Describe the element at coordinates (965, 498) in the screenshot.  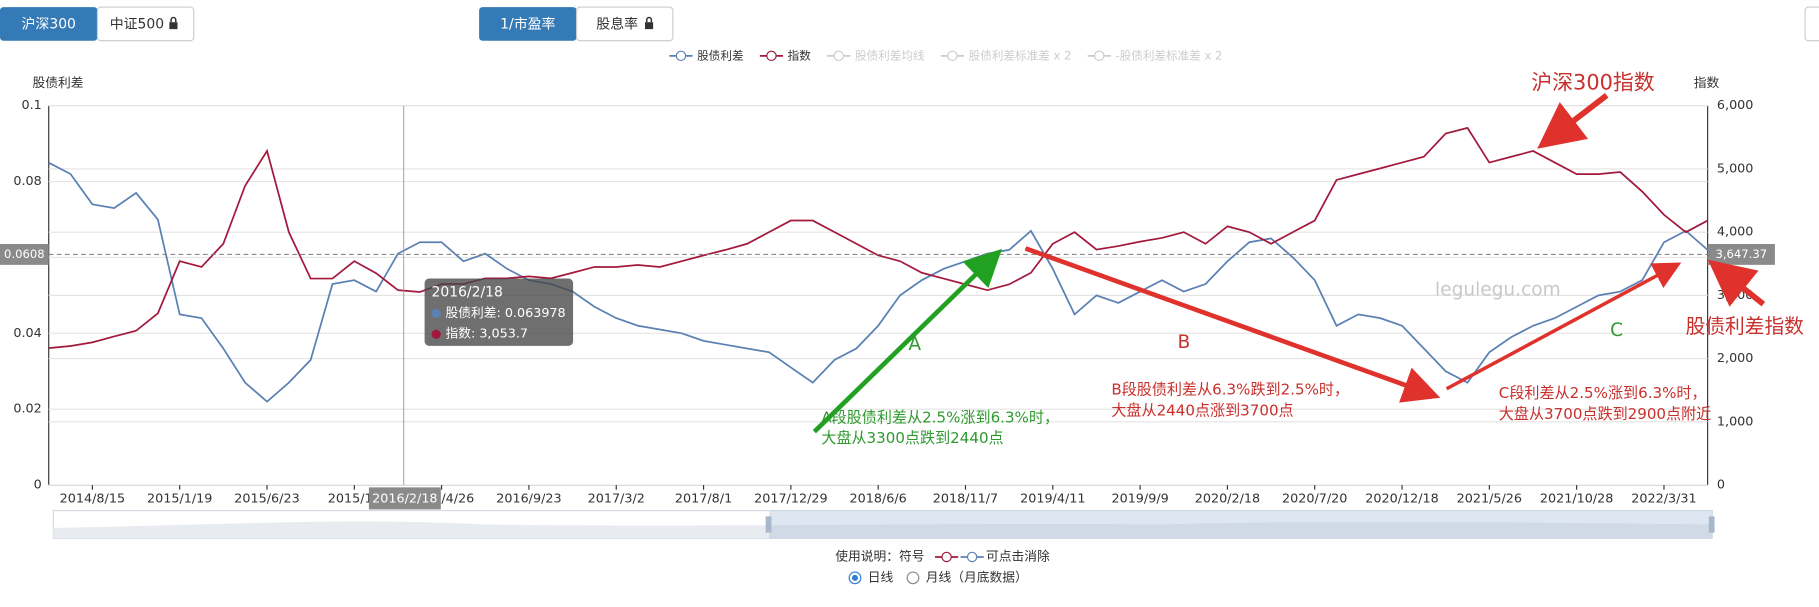
I see `x-tick-label: 2018/11/7` at that location.